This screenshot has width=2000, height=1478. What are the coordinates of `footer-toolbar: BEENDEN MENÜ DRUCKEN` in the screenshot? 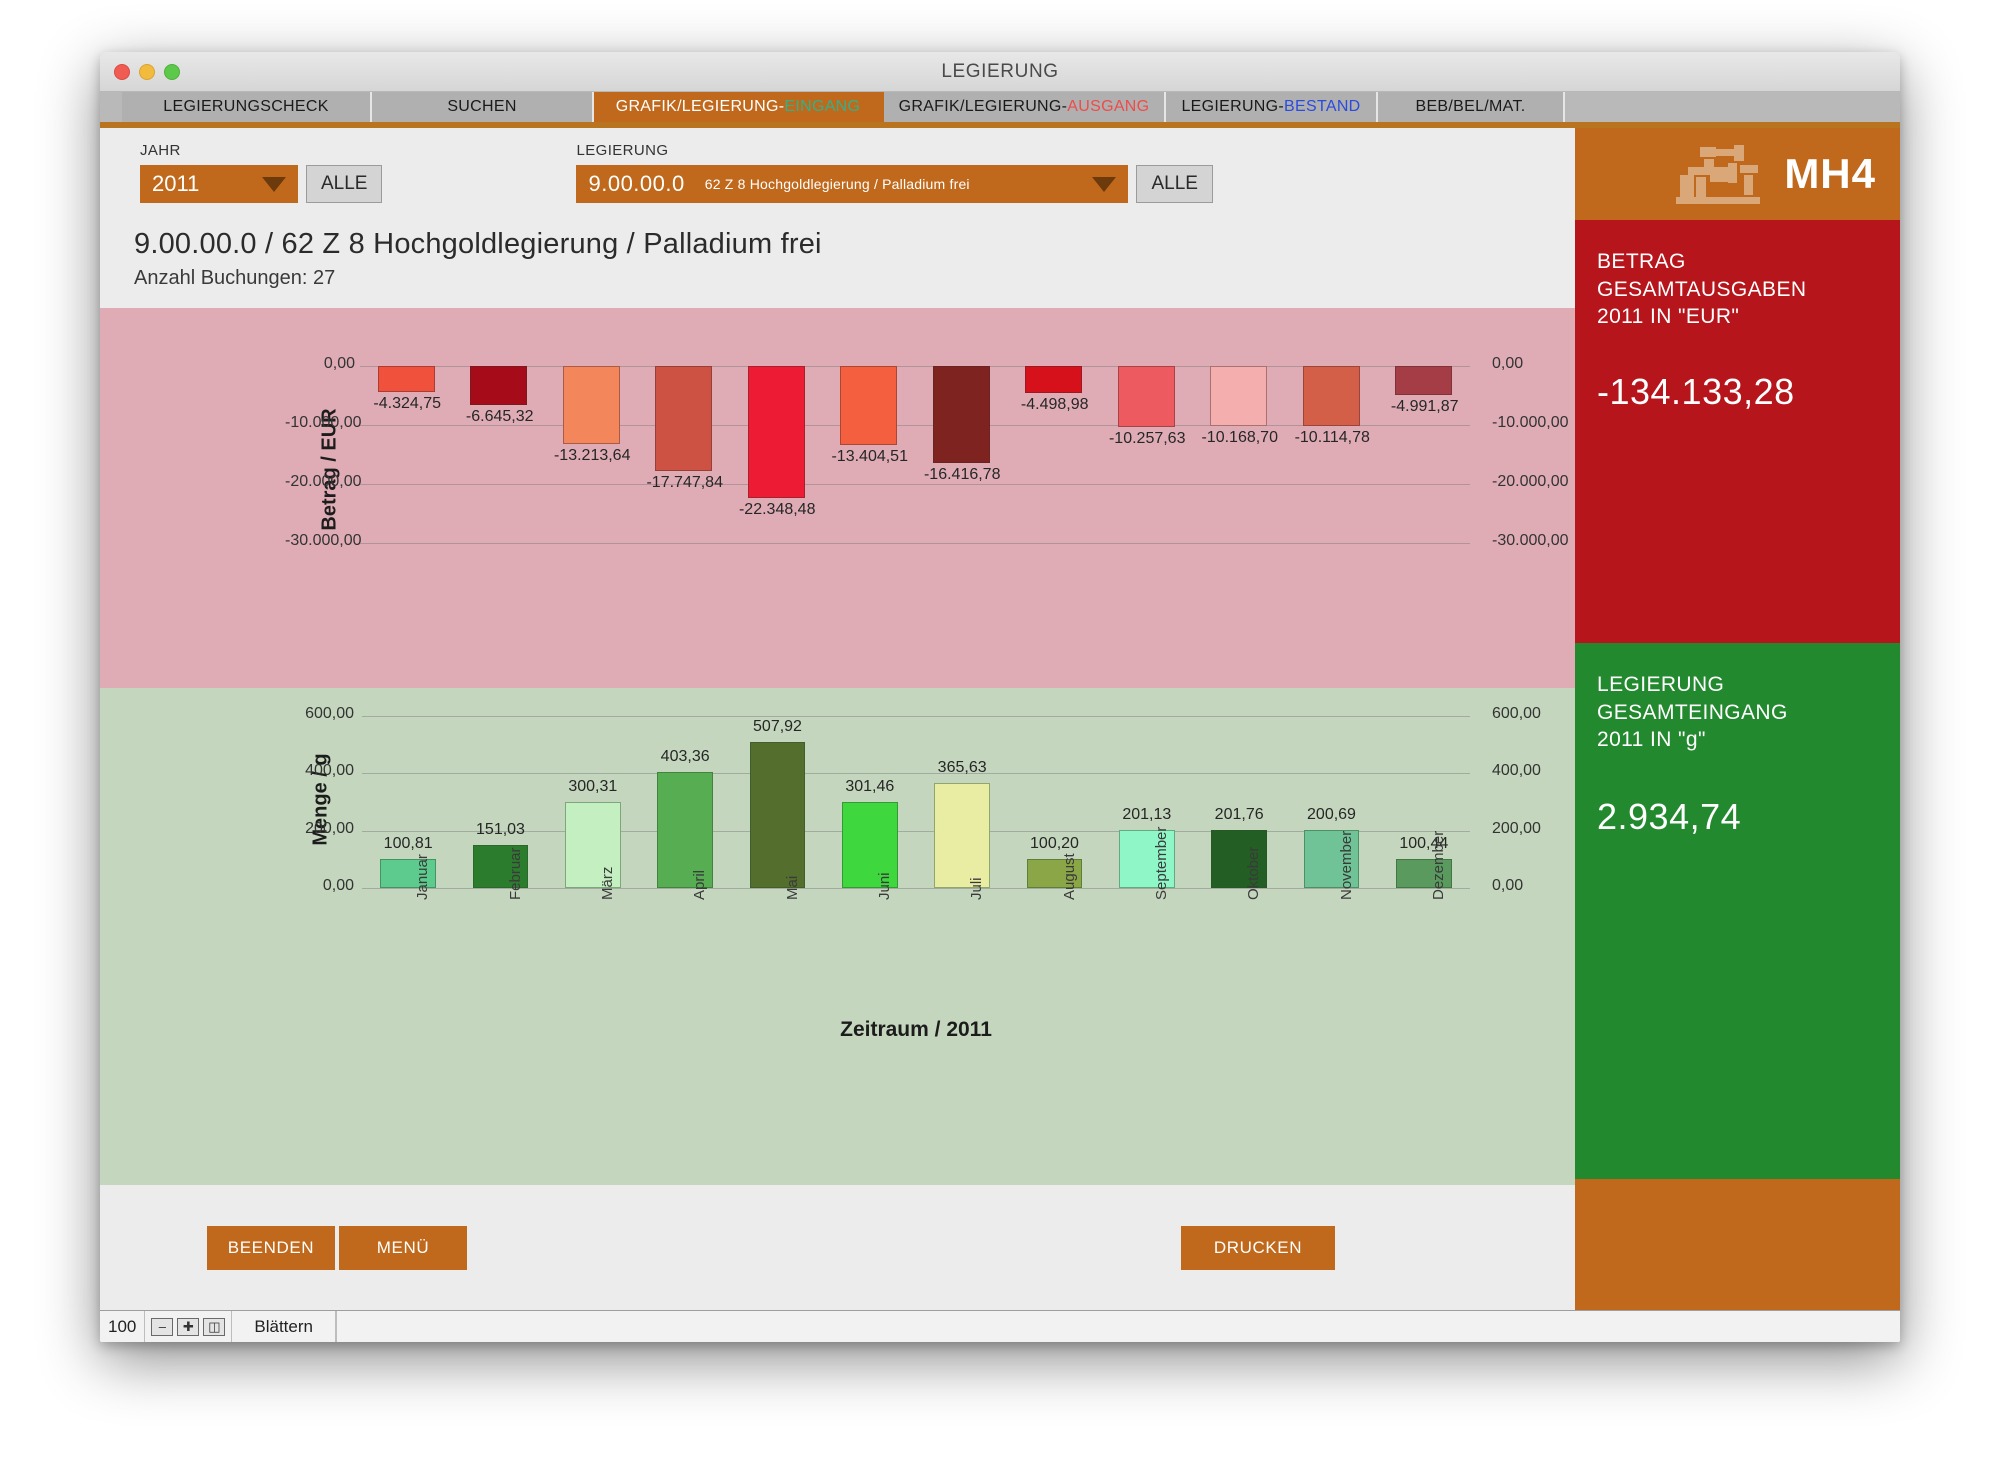 It's located at (837, 1247).